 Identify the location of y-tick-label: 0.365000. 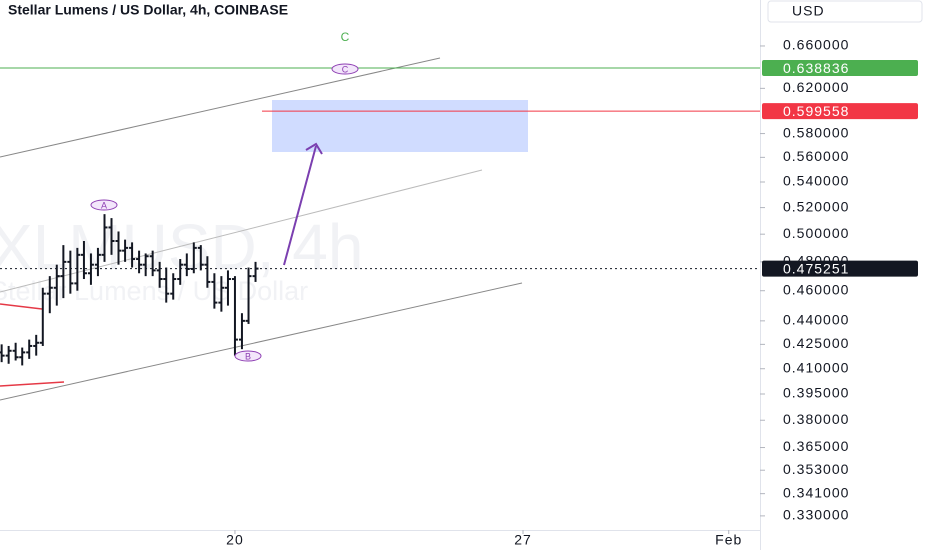
(816, 446).